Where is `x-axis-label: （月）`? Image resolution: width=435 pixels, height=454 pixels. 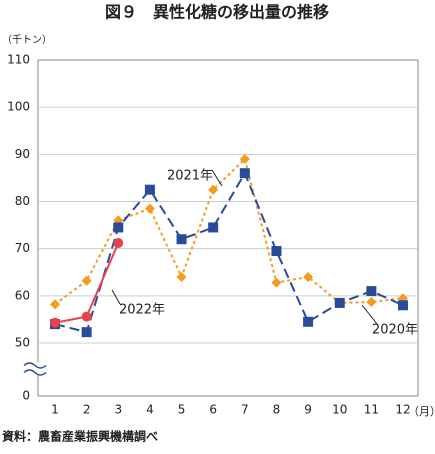 x-axis-label: （月） is located at coordinates (421, 411).